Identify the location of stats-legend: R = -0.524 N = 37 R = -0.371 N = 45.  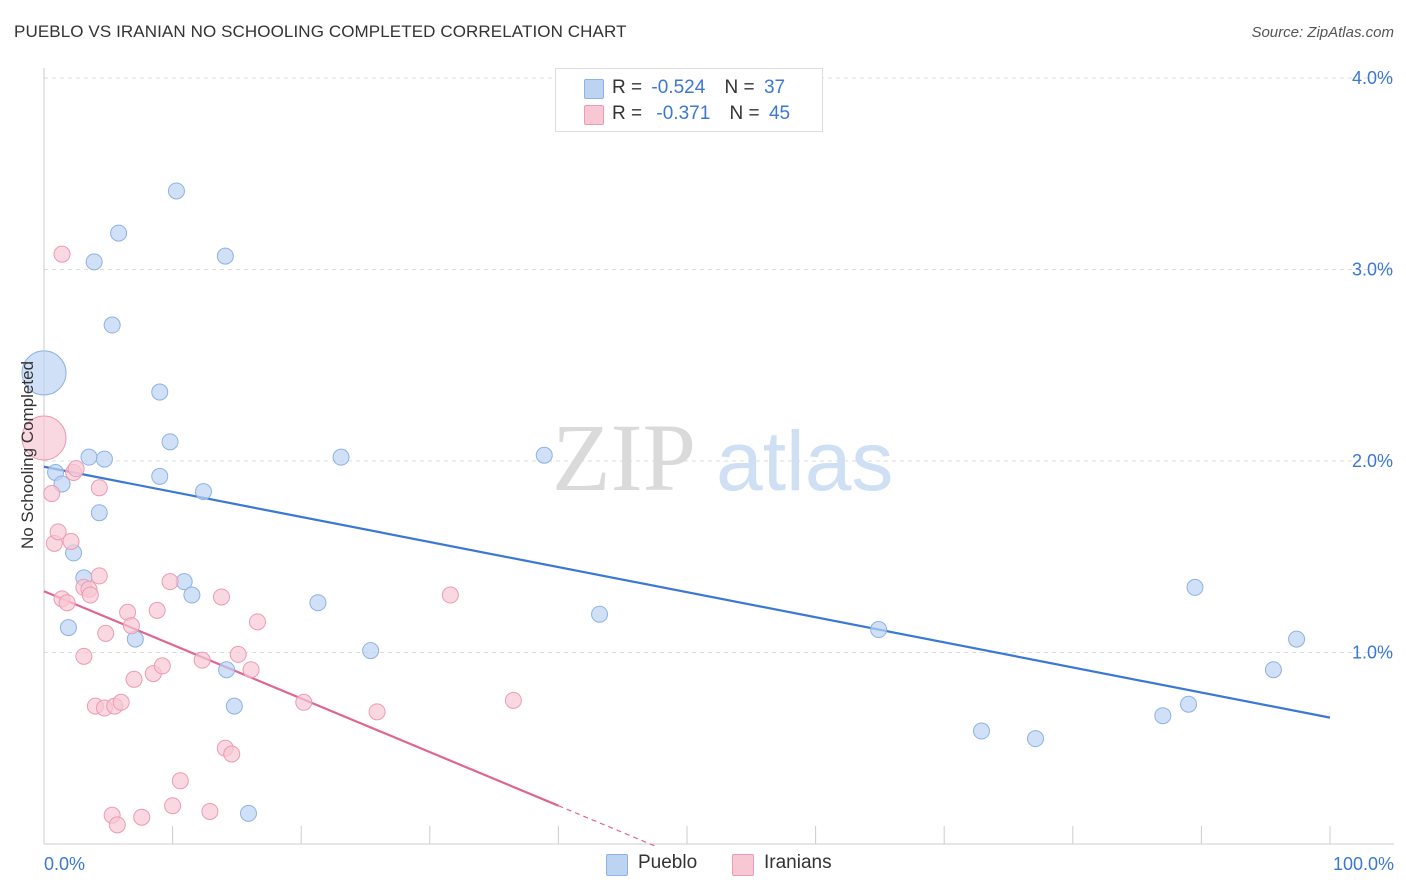
(689, 100).